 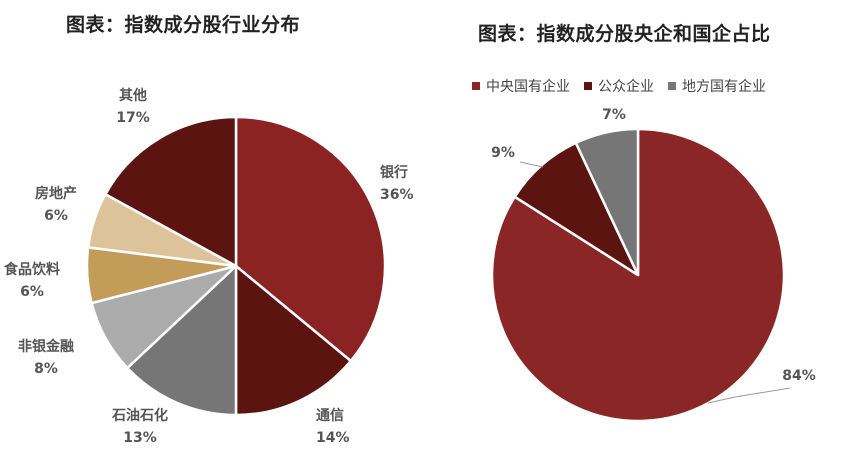 What do you see at coordinates (46, 346) in the screenshot?
I see `pie1-category-label-3: 非银金融` at bounding box center [46, 346].